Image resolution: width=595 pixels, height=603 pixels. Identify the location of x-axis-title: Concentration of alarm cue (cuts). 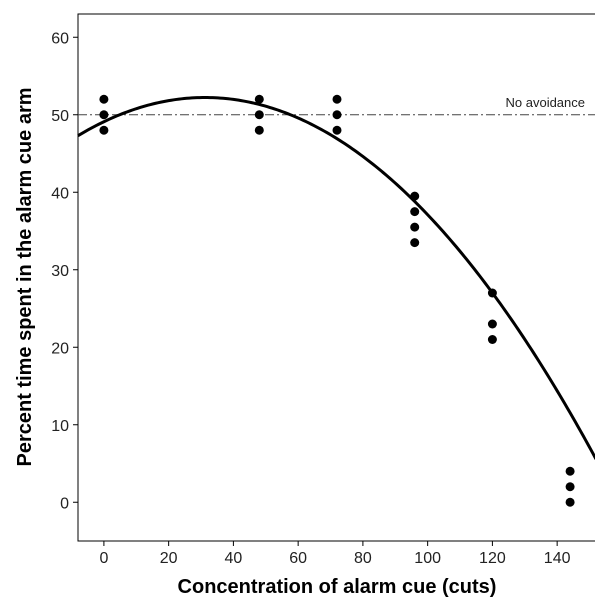
(337, 587).